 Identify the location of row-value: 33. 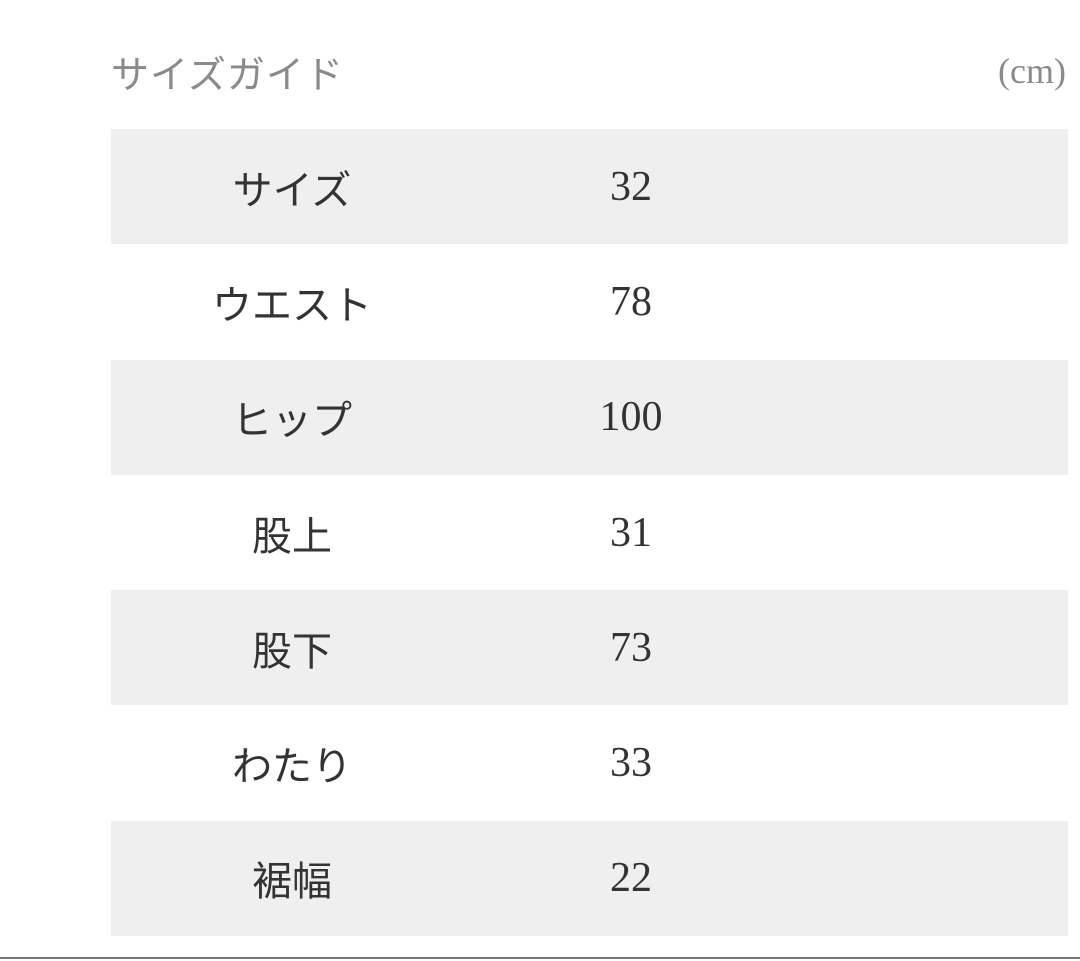
(631, 763).